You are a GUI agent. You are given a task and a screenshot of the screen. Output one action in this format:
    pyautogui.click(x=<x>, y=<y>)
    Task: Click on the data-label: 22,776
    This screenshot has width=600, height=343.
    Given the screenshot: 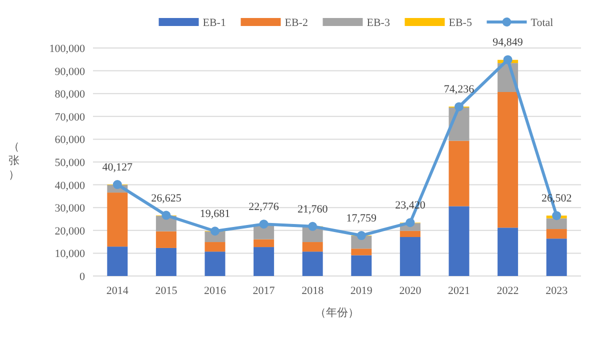 What is the action you would take?
    pyautogui.click(x=264, y=207)
    